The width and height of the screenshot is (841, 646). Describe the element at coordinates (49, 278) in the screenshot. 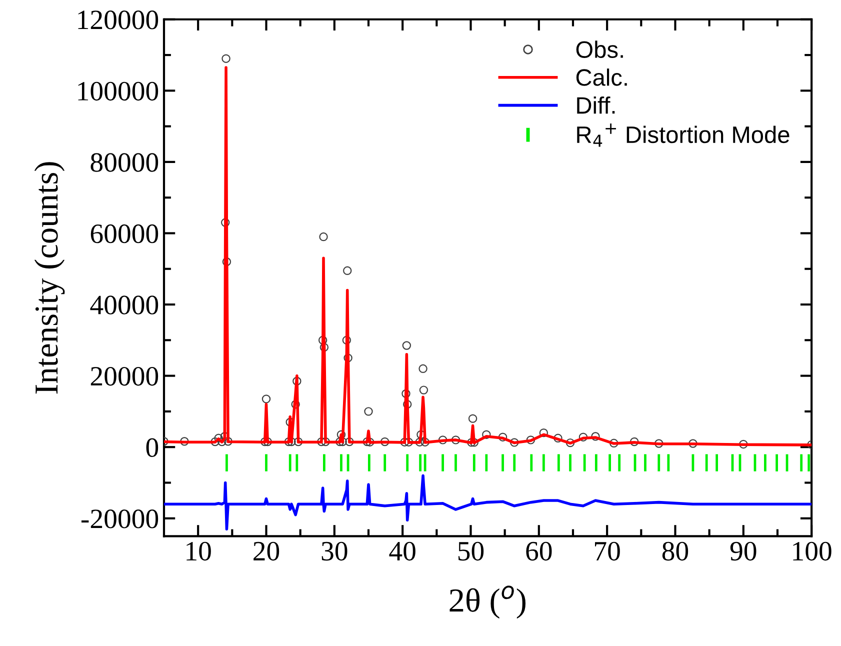

I see `y-axis-title: Intensity (counts)` at that location.